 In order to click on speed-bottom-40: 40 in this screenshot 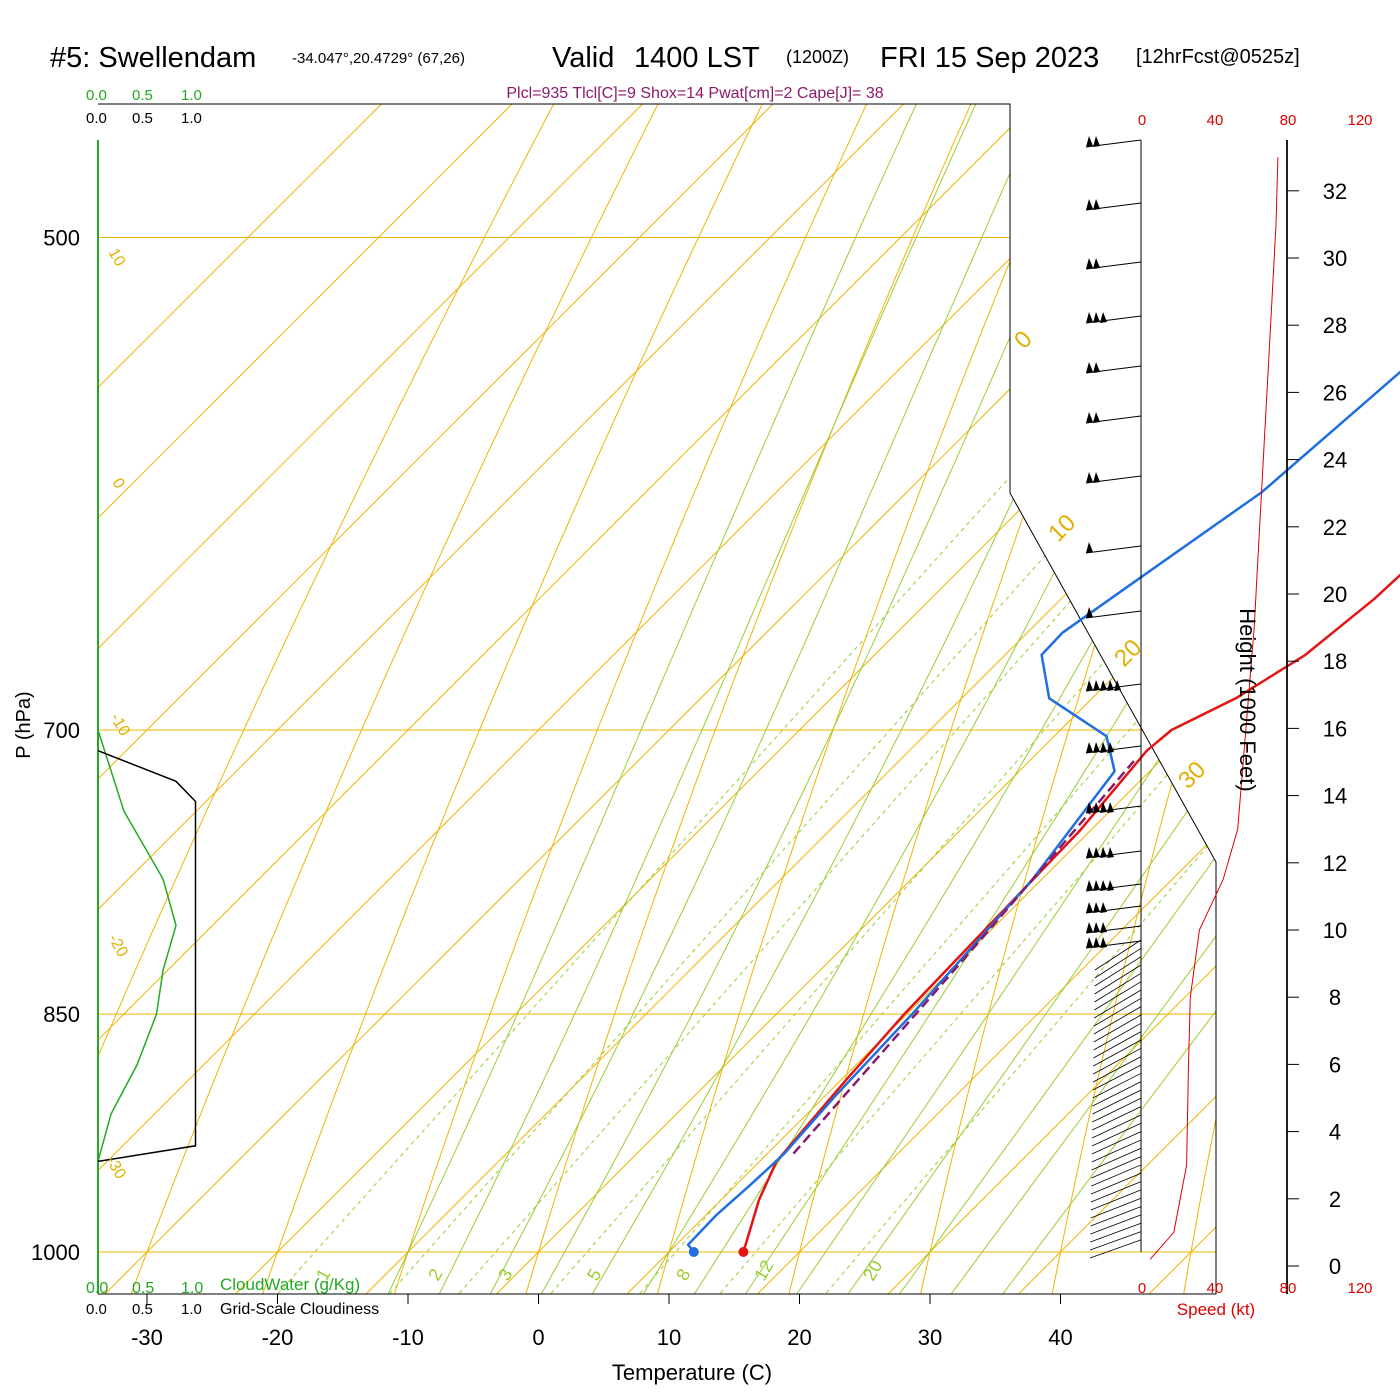, I will do `click(1215, 1288)`.